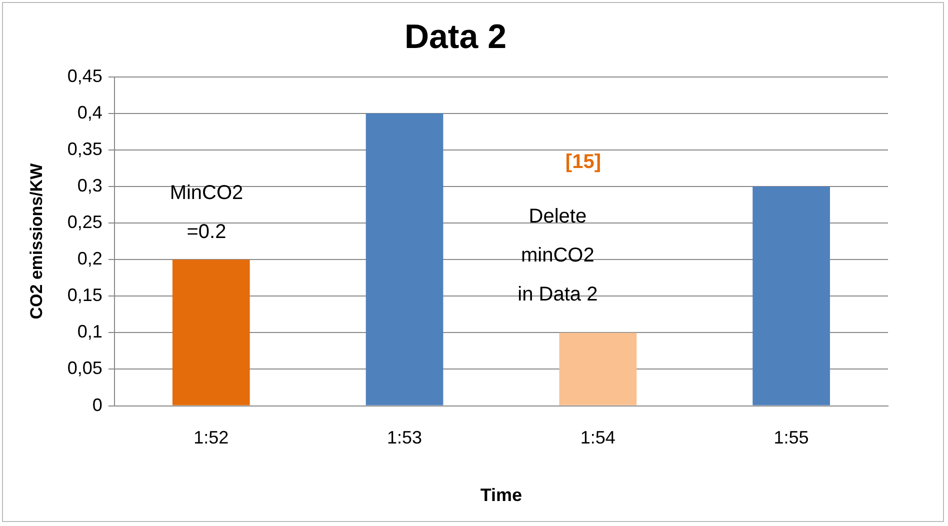 This screenshot has height=526, width=948. What do you see at coordinates (97, 404) in the screenshot?
I see `y-tick-label: 0` at bounding box center [97, 404].